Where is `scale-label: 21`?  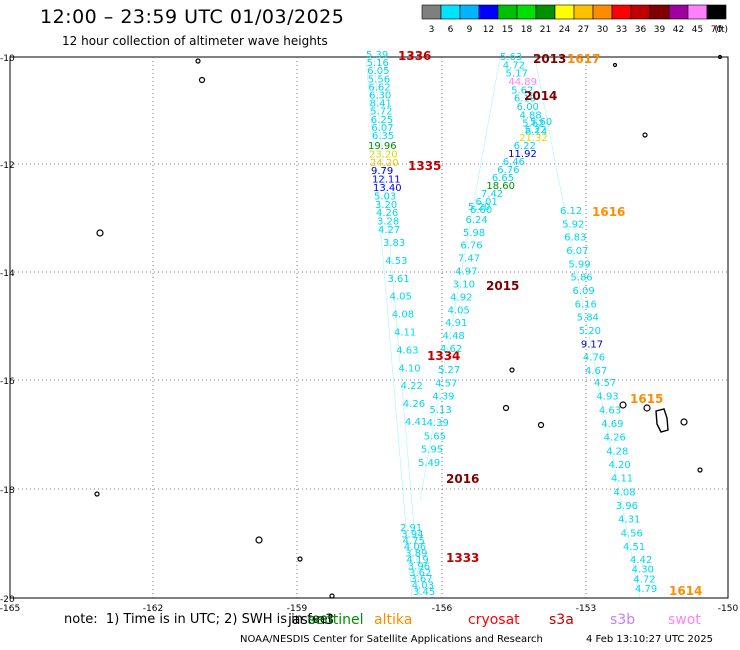 scale-label: 21 is located at coordinates (545, 30).